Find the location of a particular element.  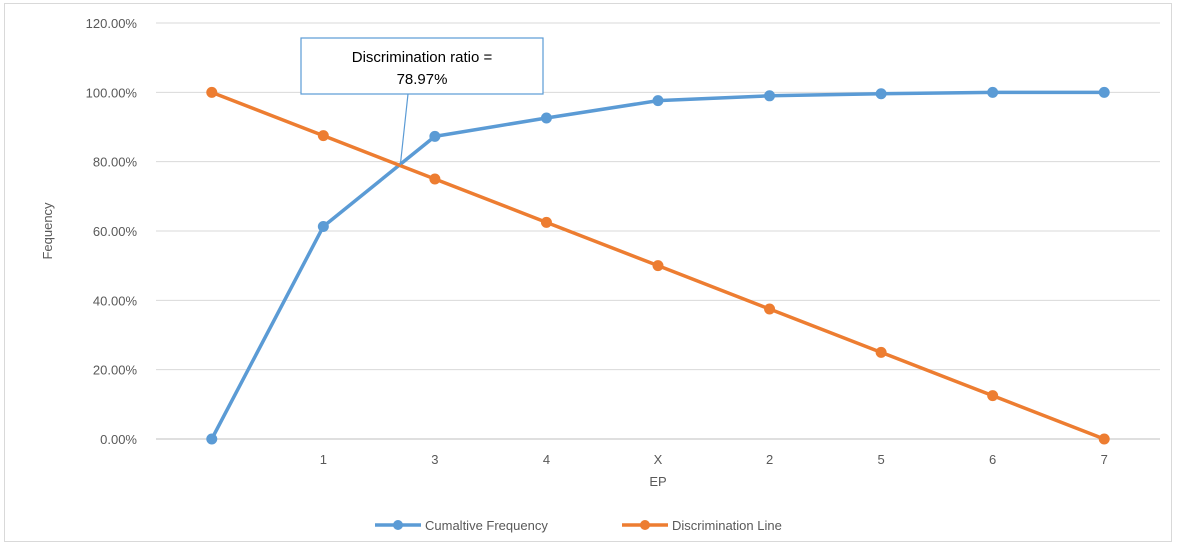

y-tick-label: 20.00% is located at coordinates (115, 370).